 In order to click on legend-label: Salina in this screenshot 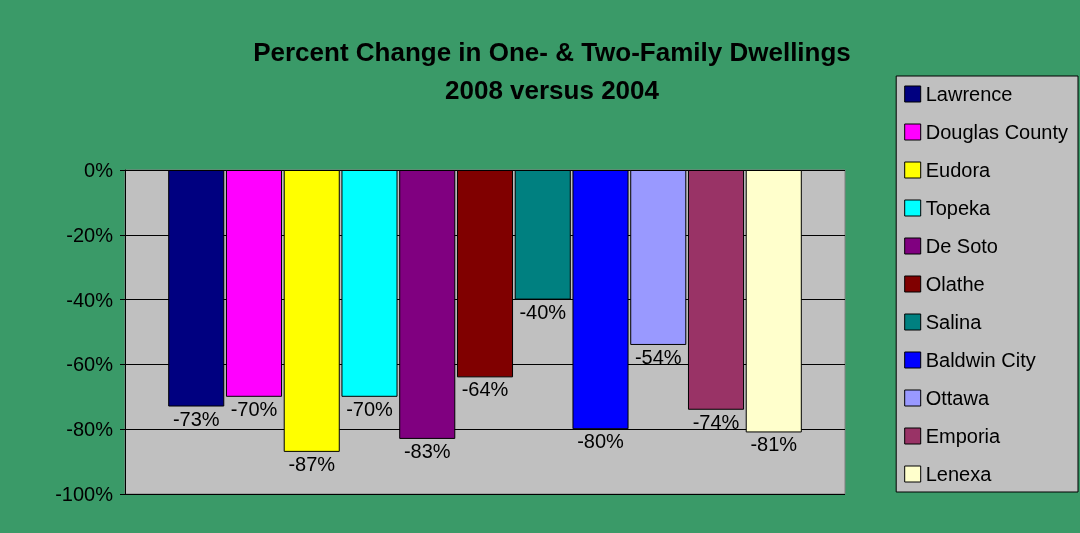, I will do `click(954, 322)`.